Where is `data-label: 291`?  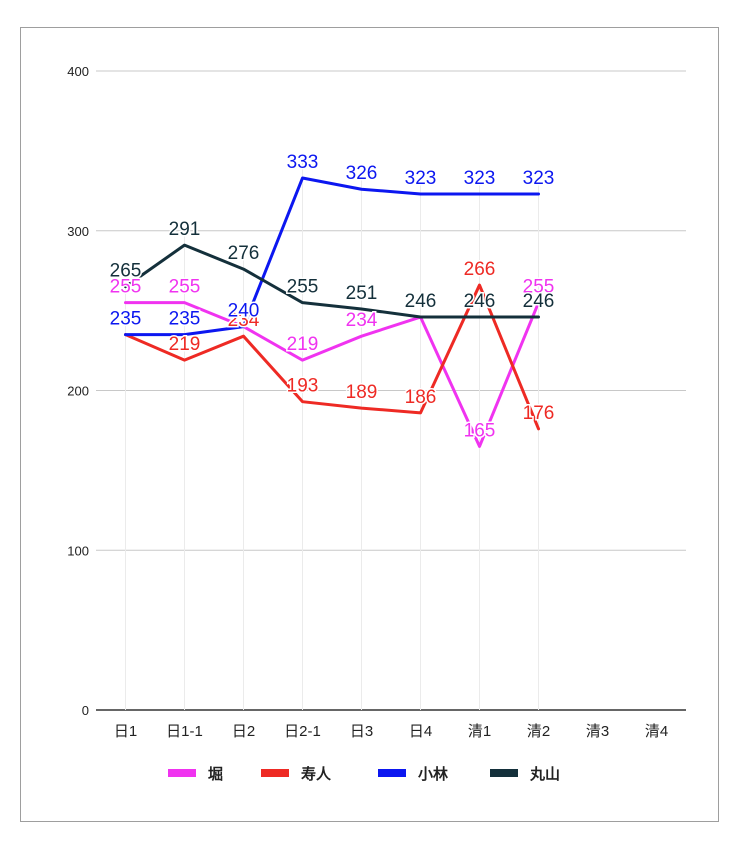 data-label: 291 is located at coordinates (185, 229).